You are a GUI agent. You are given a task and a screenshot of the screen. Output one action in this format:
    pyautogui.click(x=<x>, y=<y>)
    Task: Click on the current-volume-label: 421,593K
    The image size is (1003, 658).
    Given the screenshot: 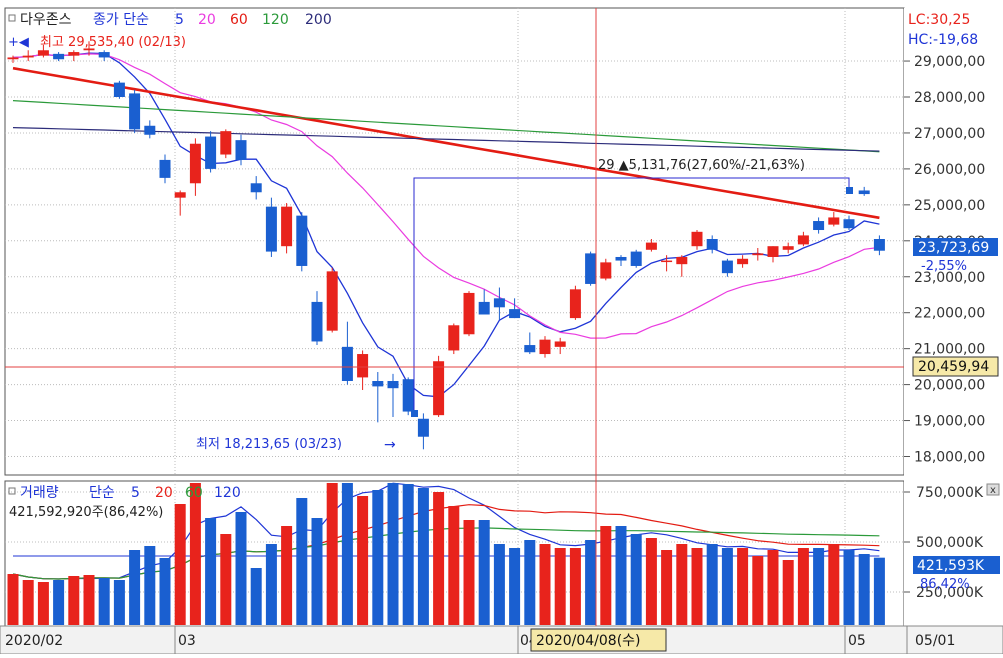 What is the action you would take?
    pyautogui.click(x=951, y=566)
    